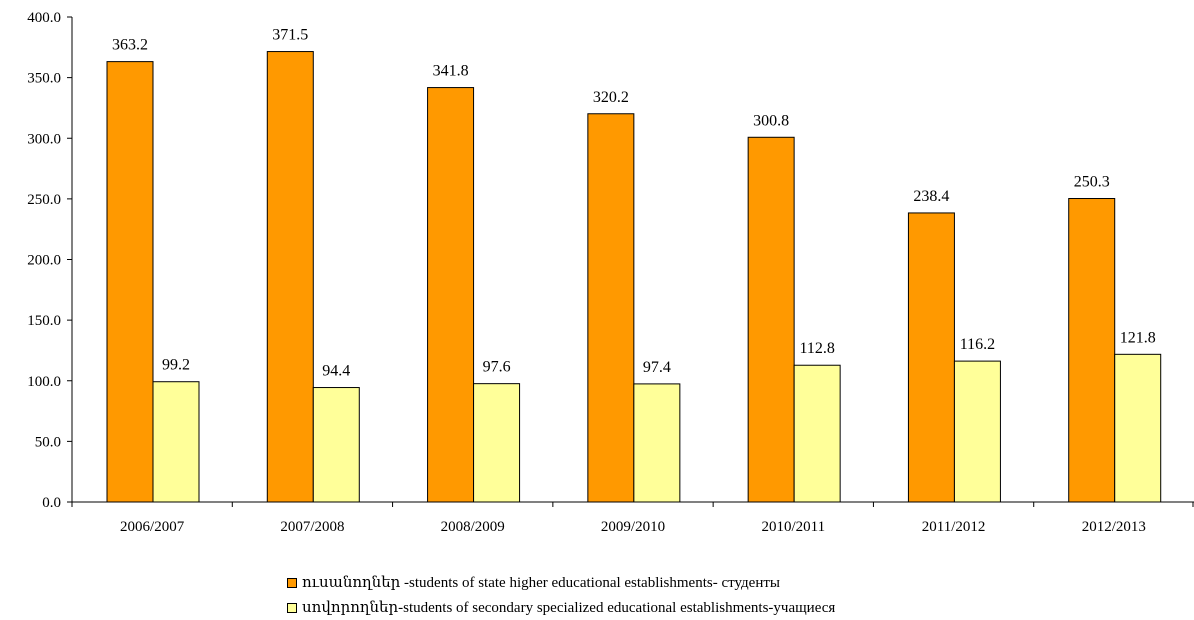 This screenshot has width=1194, height=620. Describe the element at coordinates (152, 527) in the screenshot. I see `x-tick-label: 2006/2007` at that location.